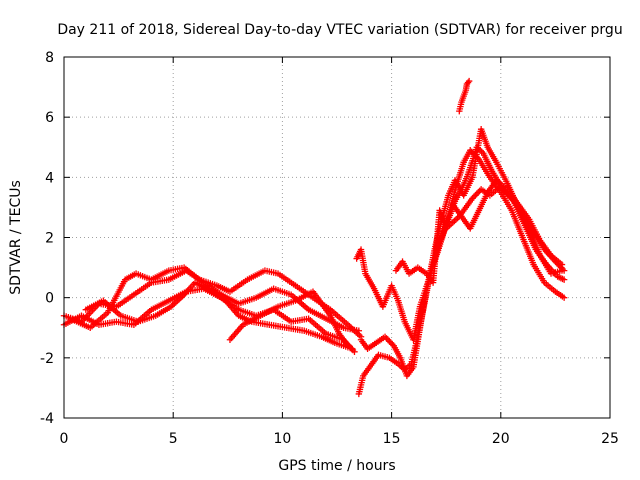 The width and height of the screenshot is (640, 480). What do you see at coordinates (49, 239) in the screenshot?
I see `y-tick-label: 2` at bounding box center [49, 239].